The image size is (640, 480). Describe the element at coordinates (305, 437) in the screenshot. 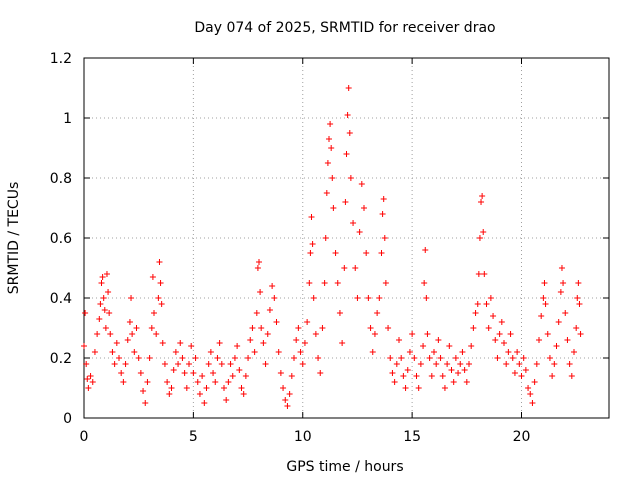

I see `x-tick-labels: 0 5 10 15 20` at that location.